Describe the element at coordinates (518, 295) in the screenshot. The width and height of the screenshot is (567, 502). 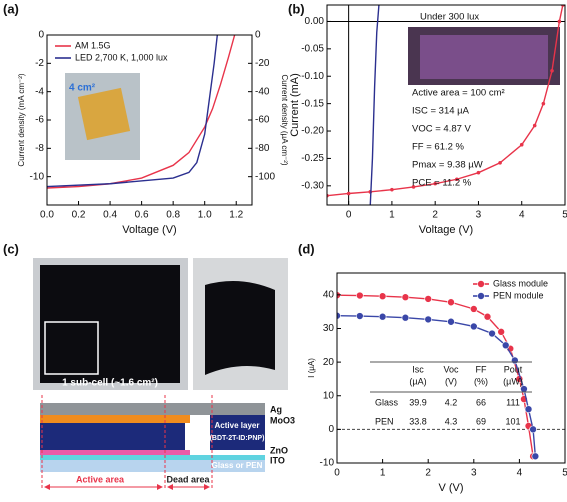
I see `legend-label: PEN module` at that location.